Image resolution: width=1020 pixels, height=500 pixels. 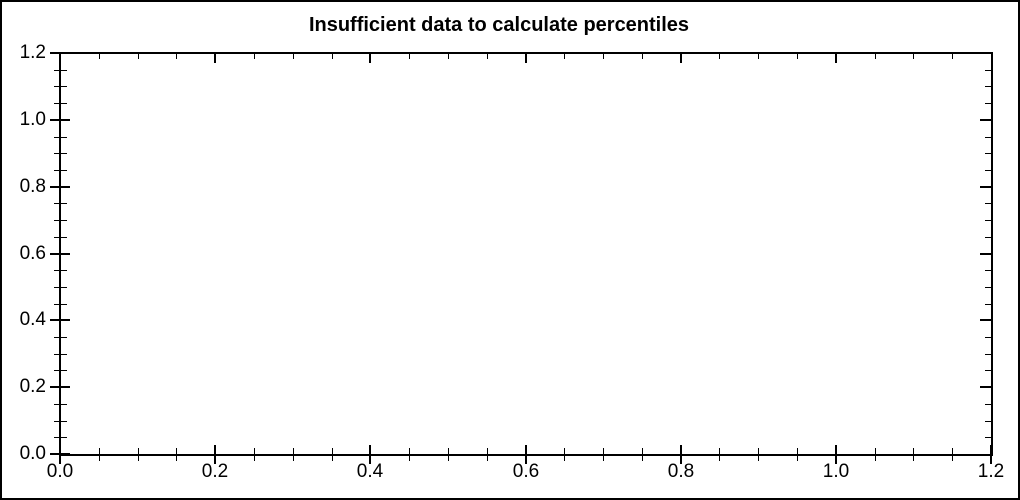 What do you see at coordinates (836, 471) in the screenshot?
I see `x-axis-tick-label: 1.0` at bounding box center [836, 471].